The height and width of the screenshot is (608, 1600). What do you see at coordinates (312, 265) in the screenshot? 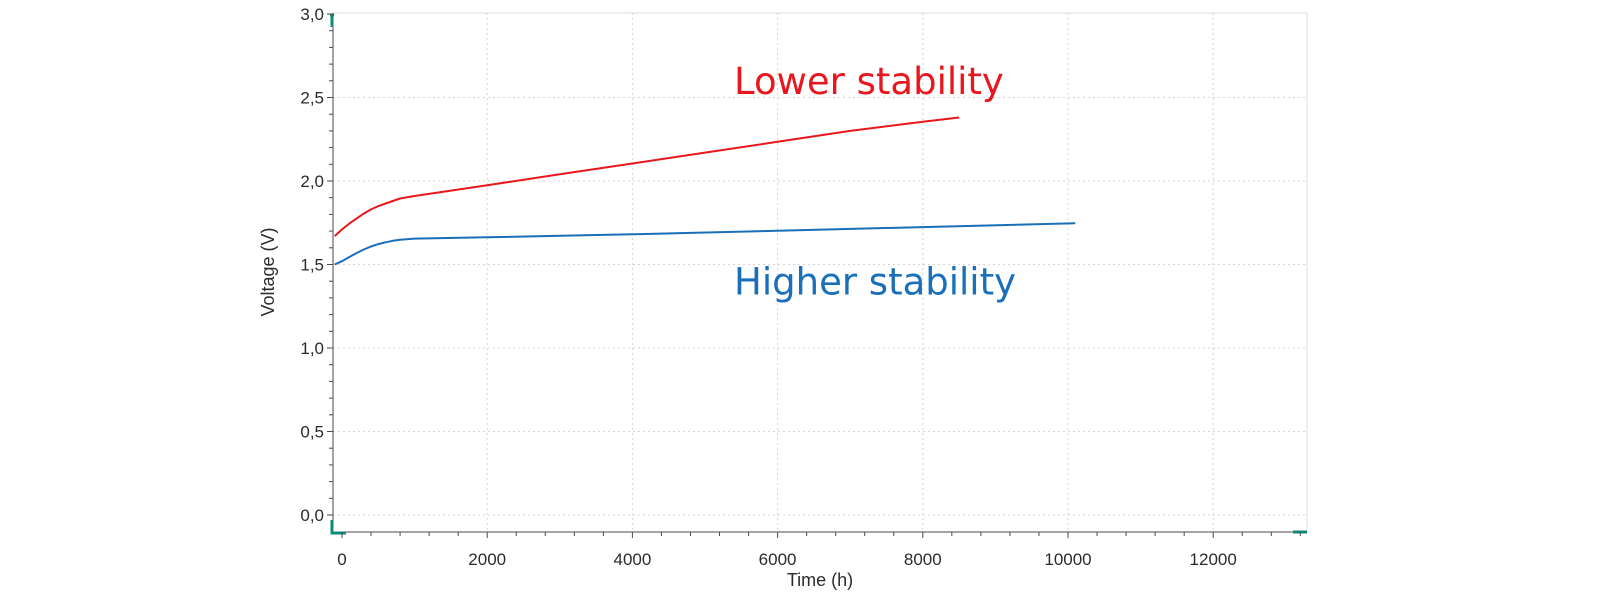
I see `y-tick-label: 1,5` at bounding box center [312, 265].